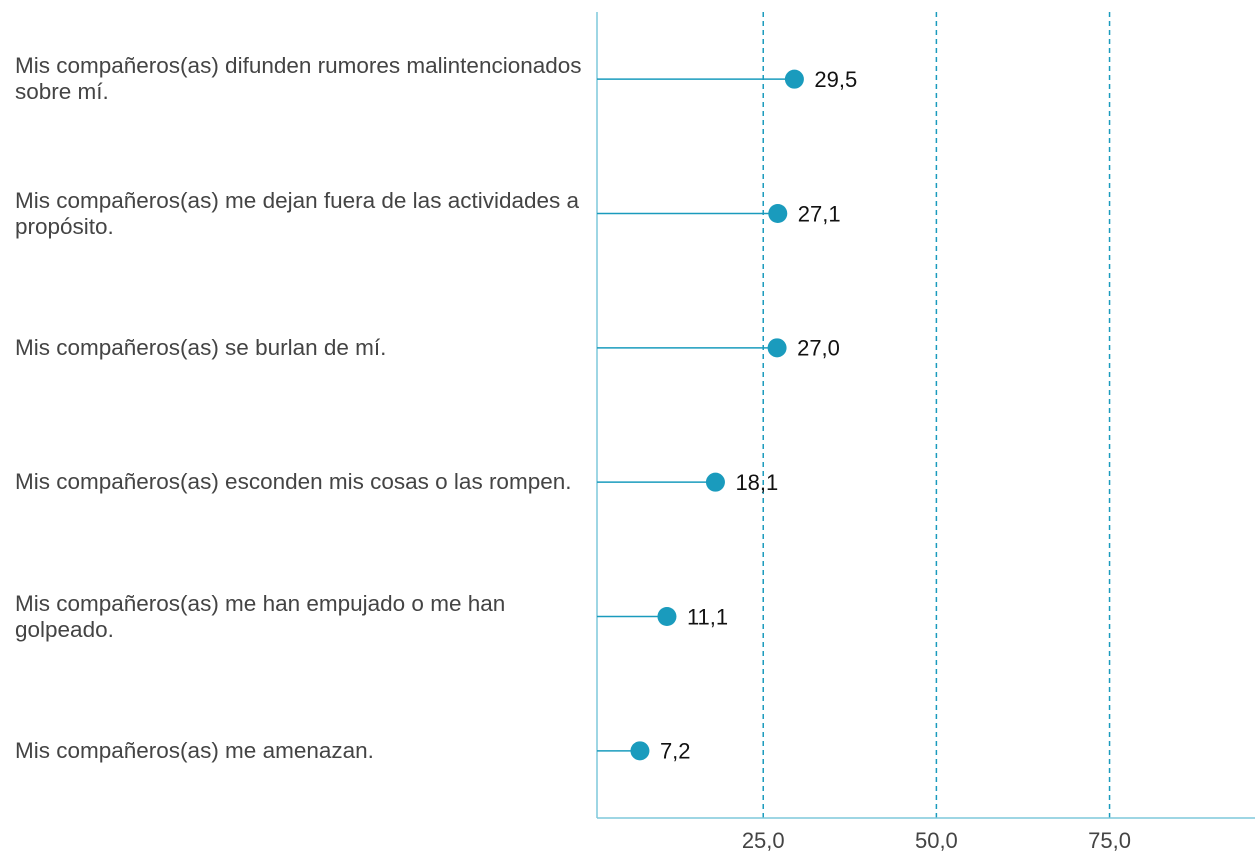 This screenshot has width=1255, height=853. I want to click on x-tick-label: 25,0, so click(763, 840).